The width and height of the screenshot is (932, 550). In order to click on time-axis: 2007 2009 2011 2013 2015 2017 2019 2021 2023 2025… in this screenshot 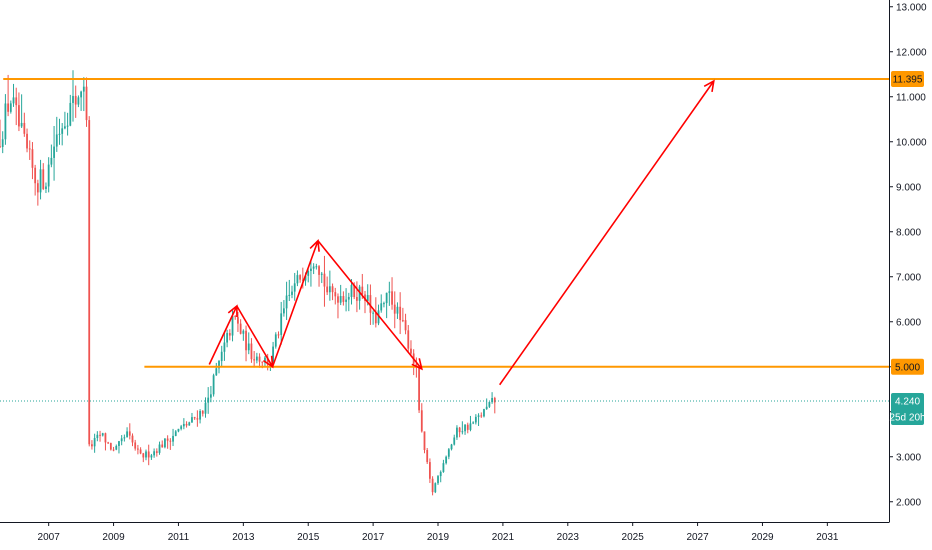, I will do `click(438, 532)`.